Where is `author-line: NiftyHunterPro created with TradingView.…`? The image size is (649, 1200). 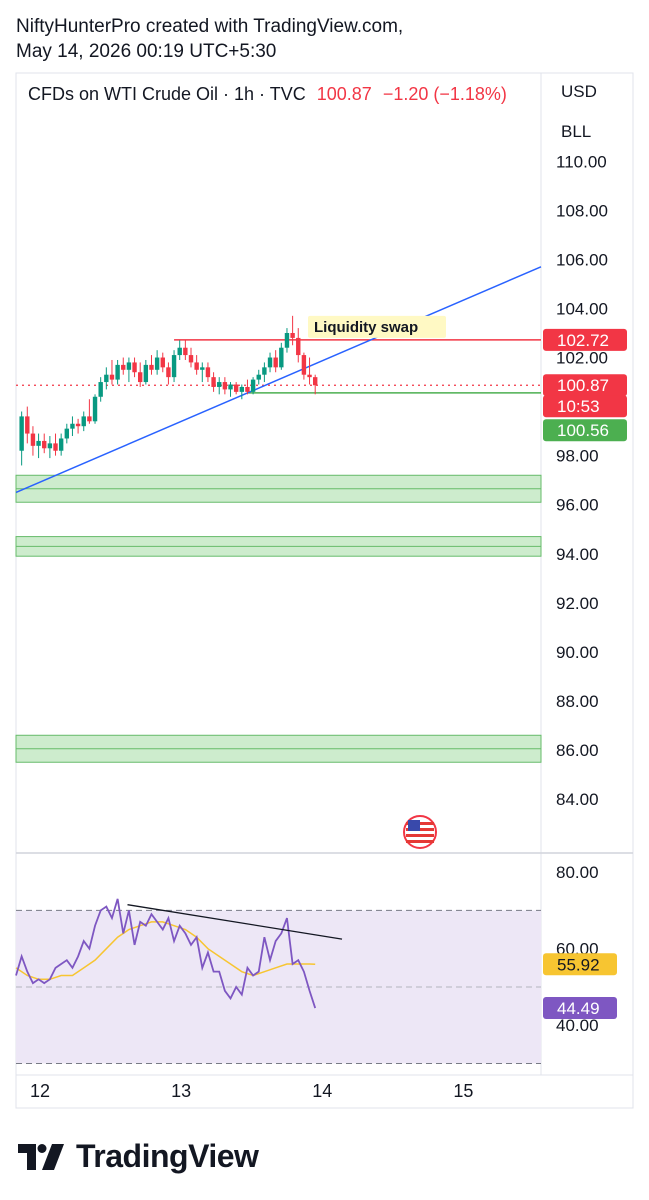
author-line: NiftyHunterPro created with TradingView.… is located at coordinates (210, 26).